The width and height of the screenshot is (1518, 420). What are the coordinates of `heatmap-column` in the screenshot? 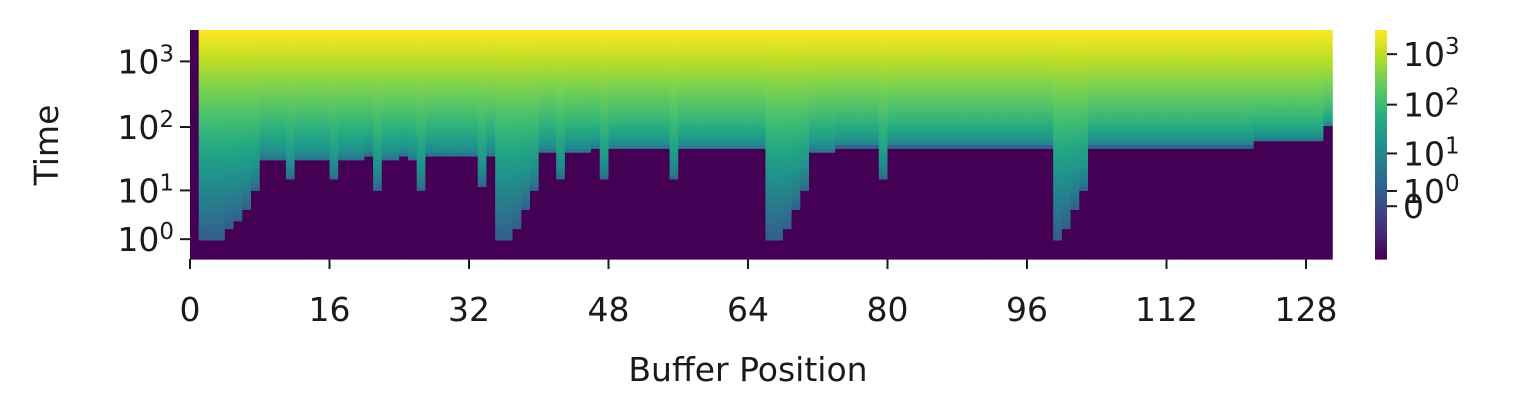 It's located at (779, 145).